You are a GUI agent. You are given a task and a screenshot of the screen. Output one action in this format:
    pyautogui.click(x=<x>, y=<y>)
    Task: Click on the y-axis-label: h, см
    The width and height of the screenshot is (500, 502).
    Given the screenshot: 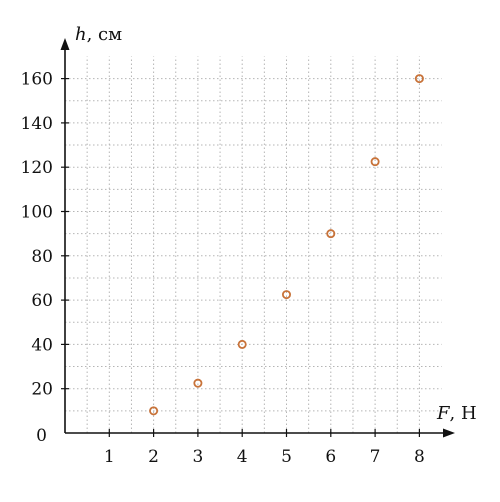 What is the action you would take?
    pyautogui.click(x=98, y=34)
    